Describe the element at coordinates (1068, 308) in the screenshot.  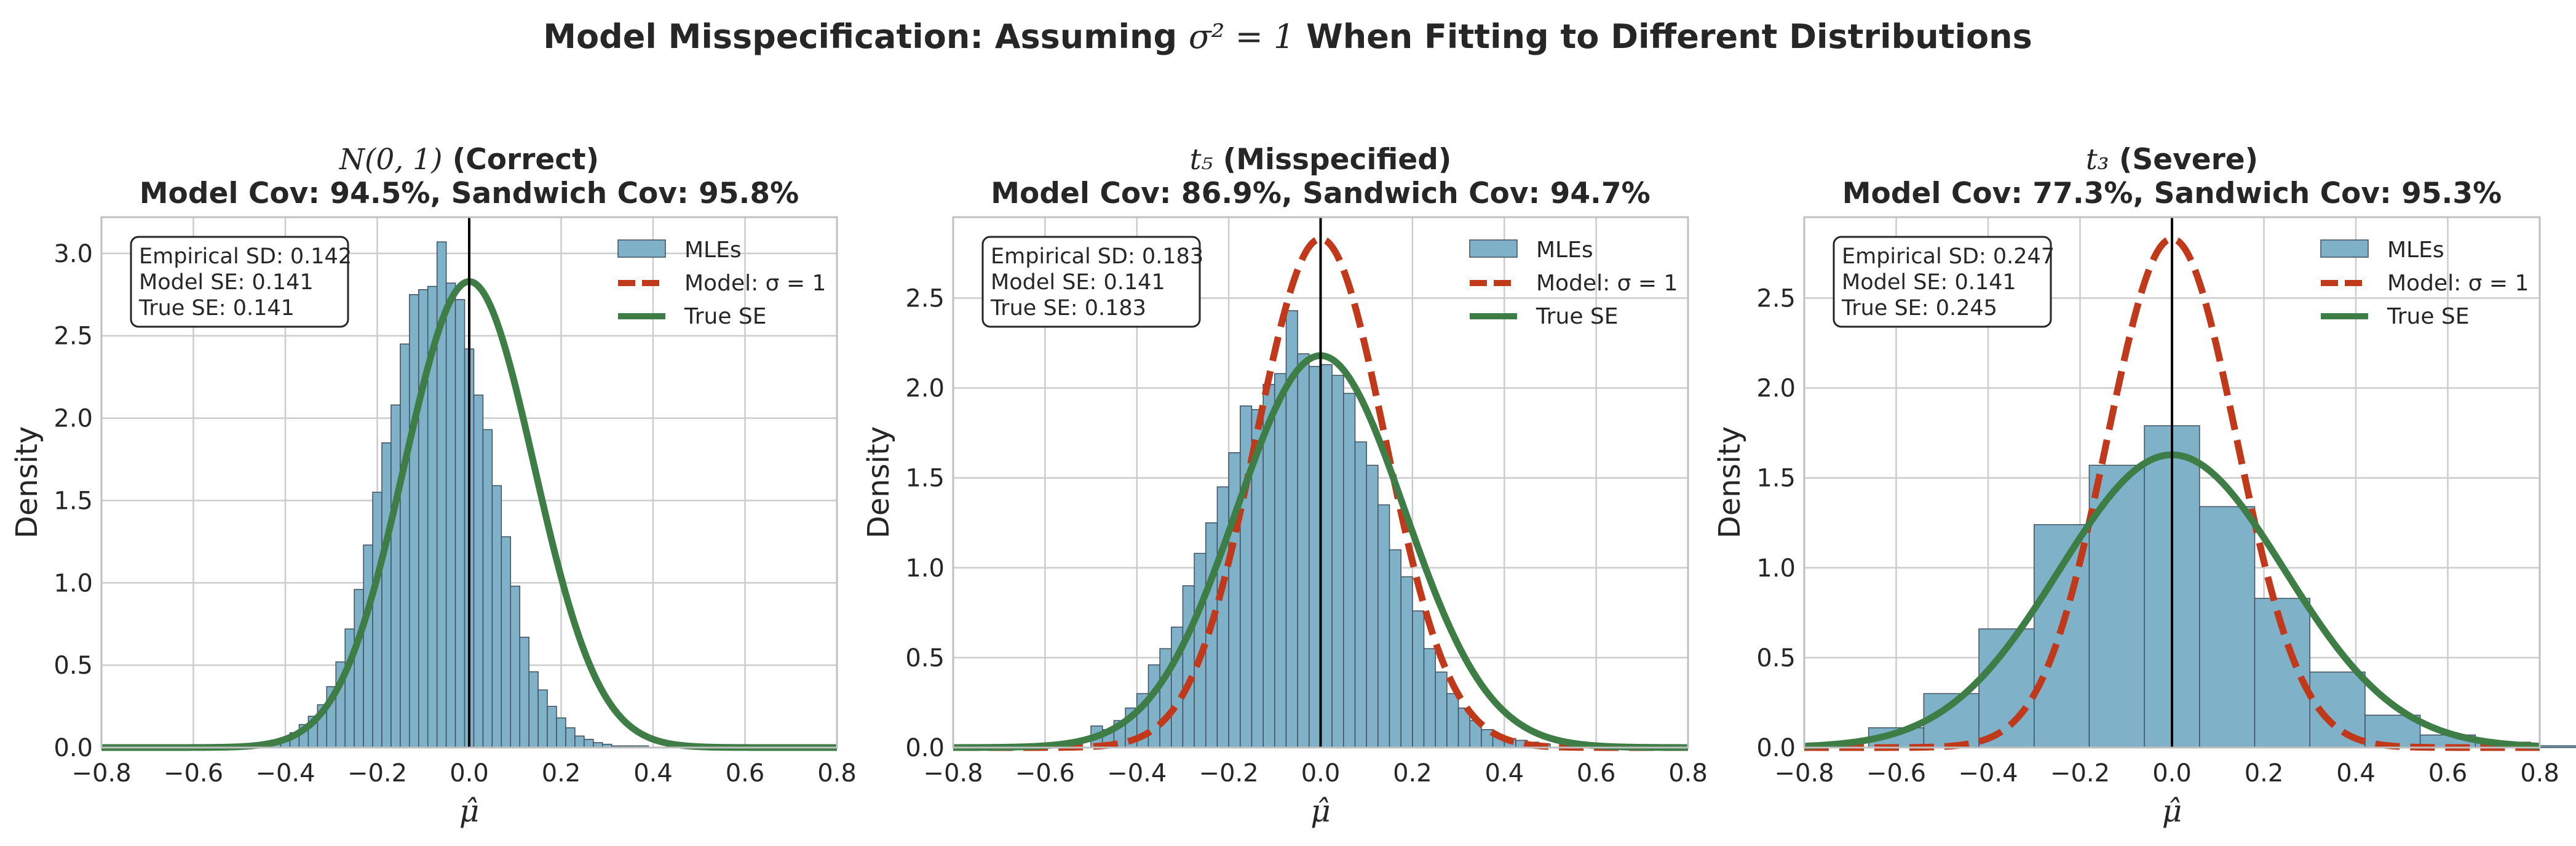
I see `stats-line: True SE: 0.183` at that location.